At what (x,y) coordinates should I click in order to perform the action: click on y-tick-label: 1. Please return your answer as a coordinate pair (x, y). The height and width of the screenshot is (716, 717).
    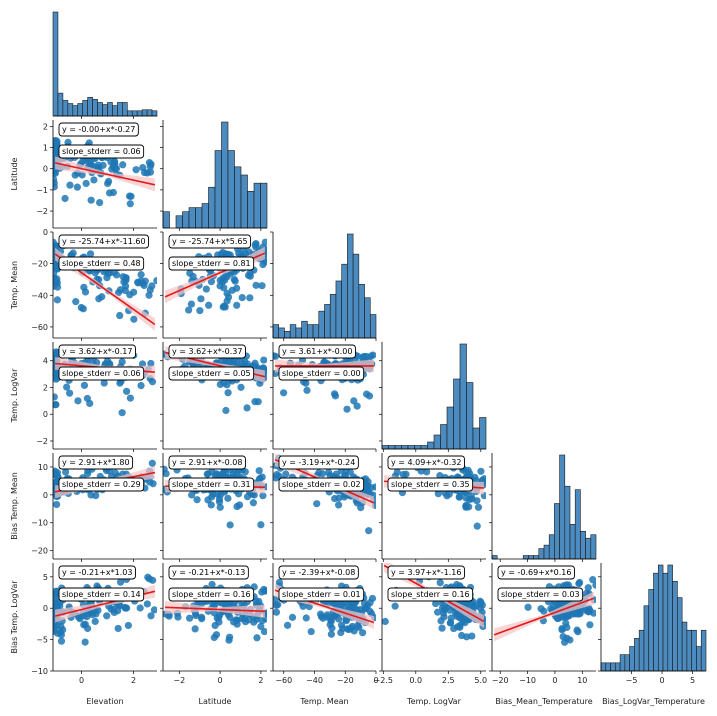
    Looking at the image, I should click on (45, 148).